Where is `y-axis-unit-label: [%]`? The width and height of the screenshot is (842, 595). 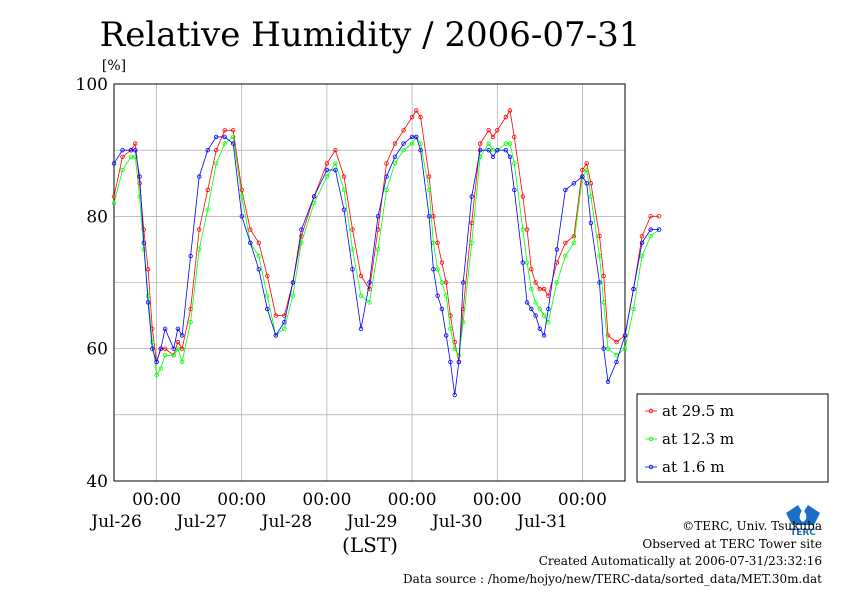
y-axis-unit-label: [%] is located at coordinates (114, 66).